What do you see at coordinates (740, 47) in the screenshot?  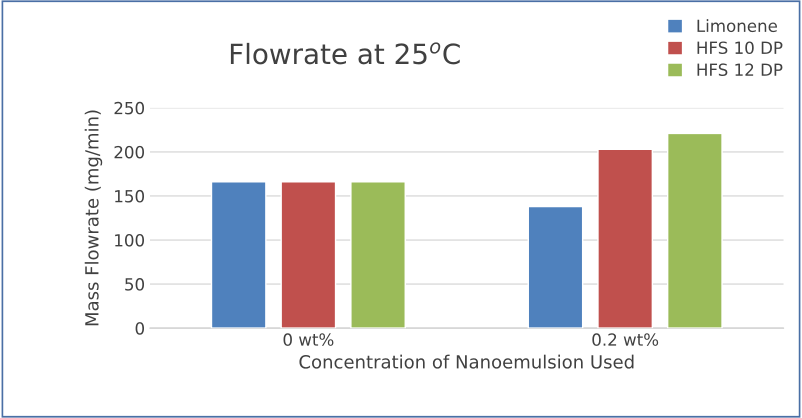 I see `legend-label: HFS 10 DP` at bounding box center [740, 47].